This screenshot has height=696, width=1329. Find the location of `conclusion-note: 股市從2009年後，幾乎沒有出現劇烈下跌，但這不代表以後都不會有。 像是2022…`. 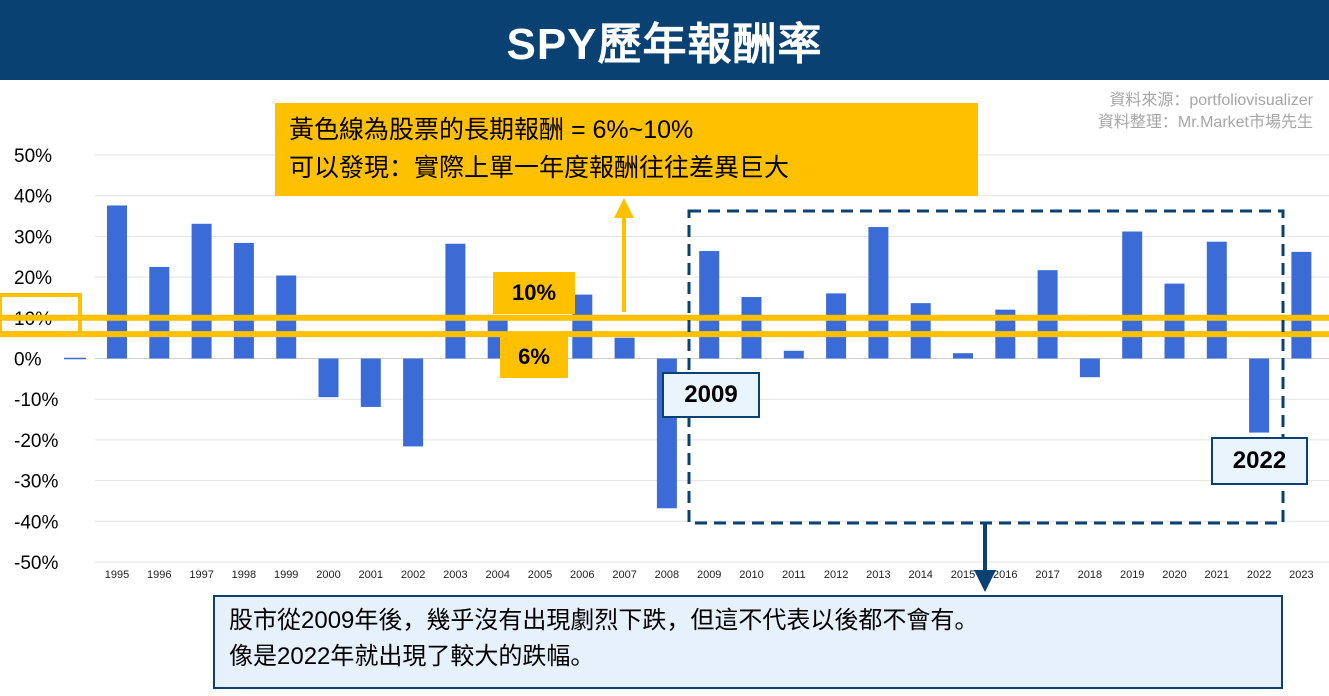

conclusion-note: 股市從2009年後，幾乎沒有出現劇烈下跌，但這不代表以後都不會有。 像是2022… is located at coordinates (748, 642).